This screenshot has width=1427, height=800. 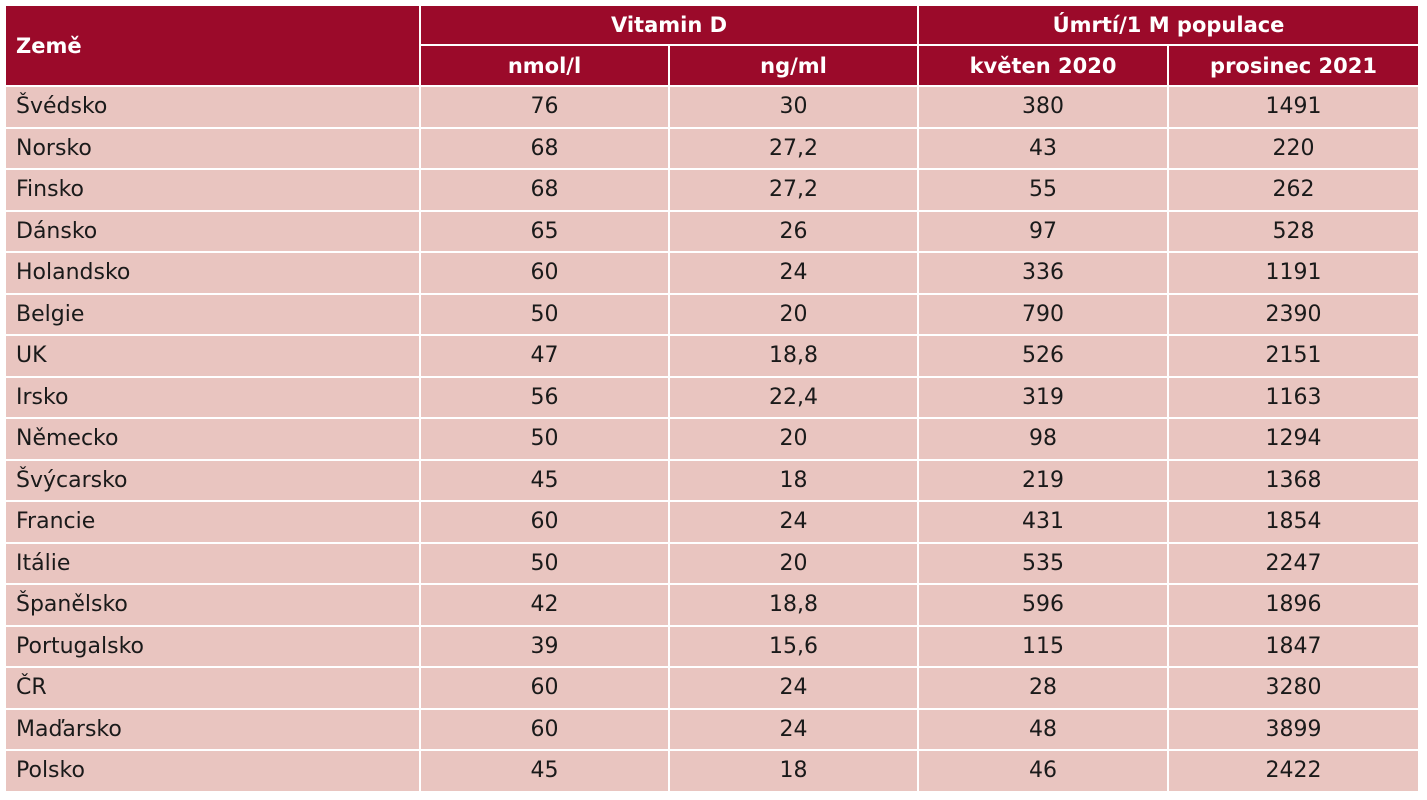 I want to click on table-row: Polsko 45 18 46 2422, so click(x=712, y=770).